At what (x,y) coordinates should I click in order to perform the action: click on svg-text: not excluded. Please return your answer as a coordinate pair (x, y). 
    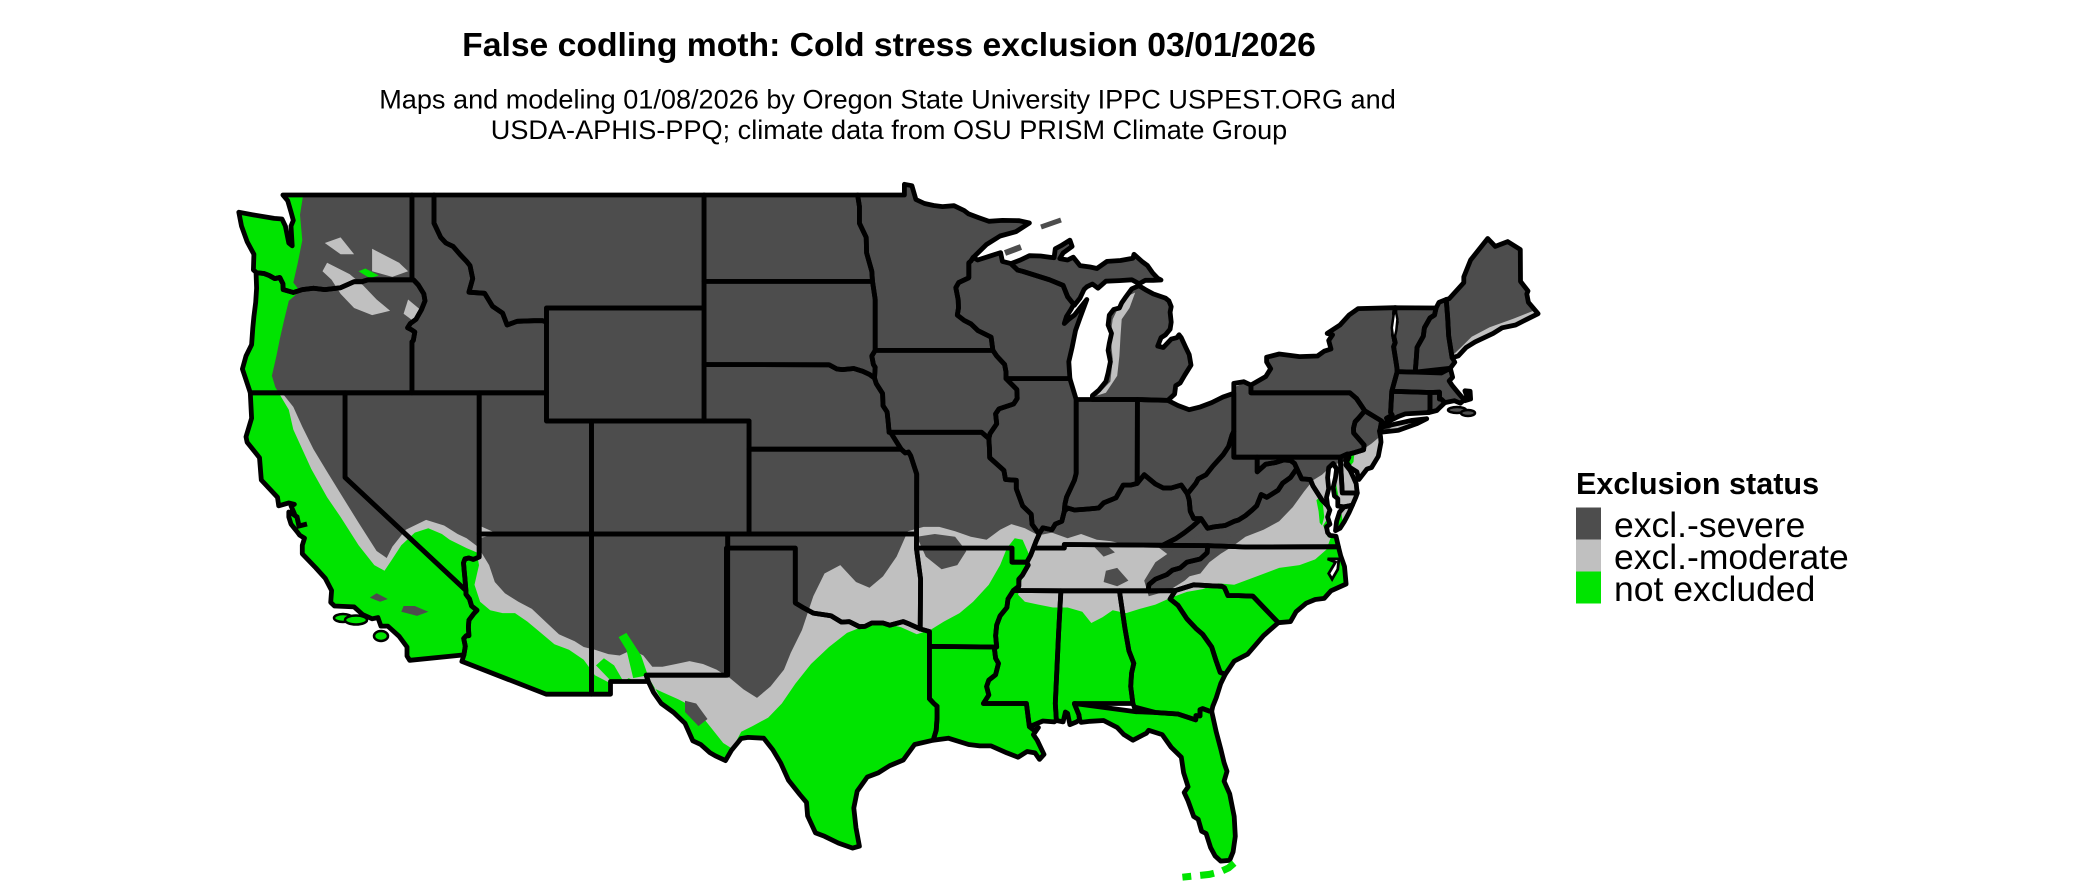
    Looking at the image, I should click on (1714, 589).